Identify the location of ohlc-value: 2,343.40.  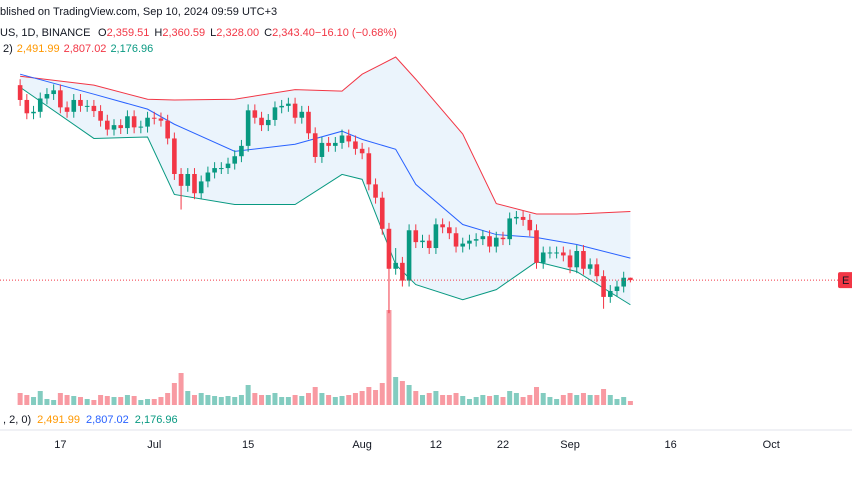
(293, 33).